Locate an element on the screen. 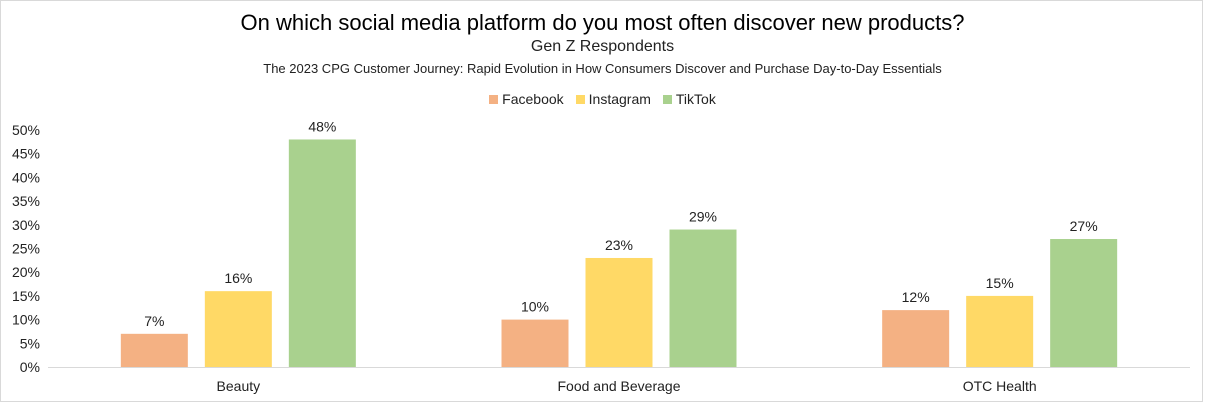 This screenshot has width=1205, height=404. legend-label-facebook: Facebook is located at coordinates (533, 99).